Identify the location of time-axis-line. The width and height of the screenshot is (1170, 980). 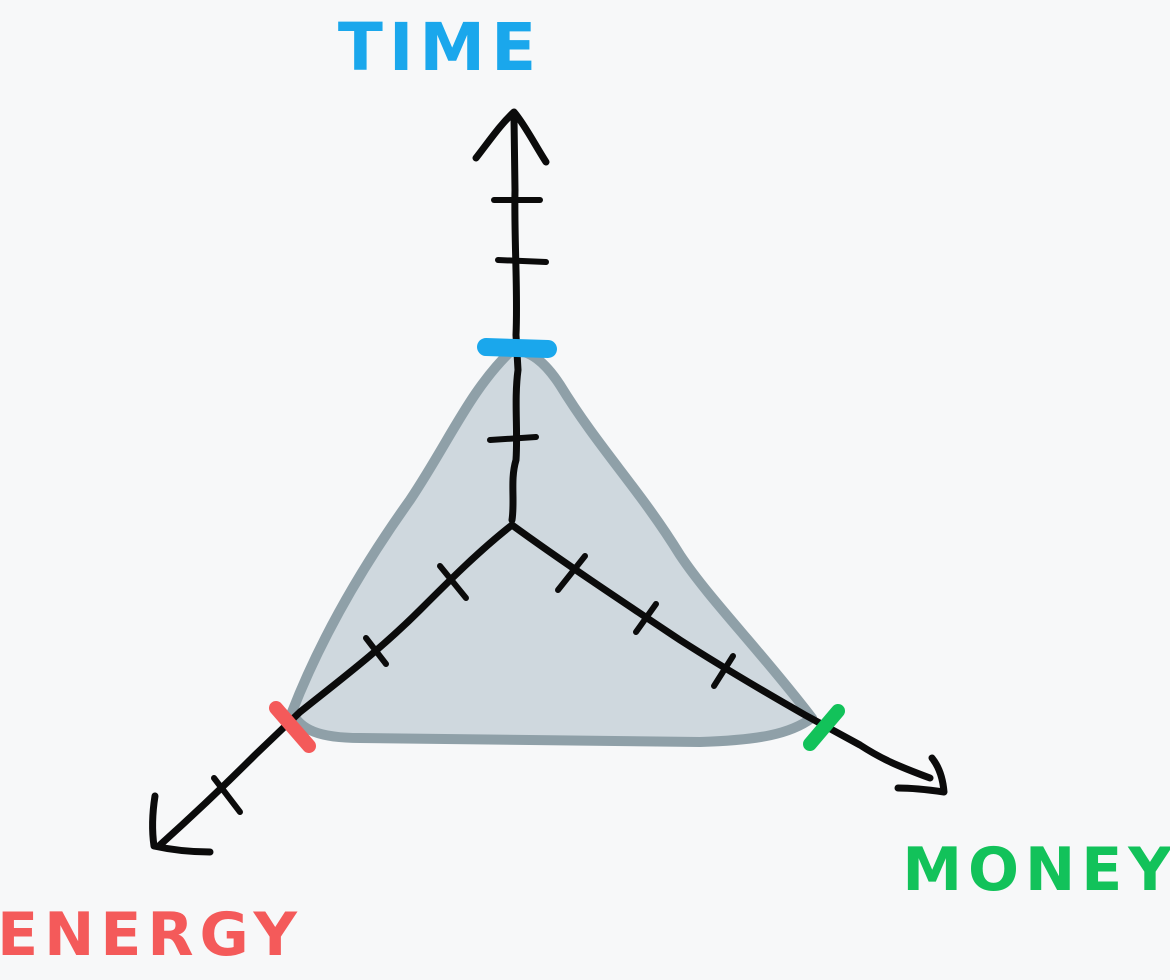
(515, 319).